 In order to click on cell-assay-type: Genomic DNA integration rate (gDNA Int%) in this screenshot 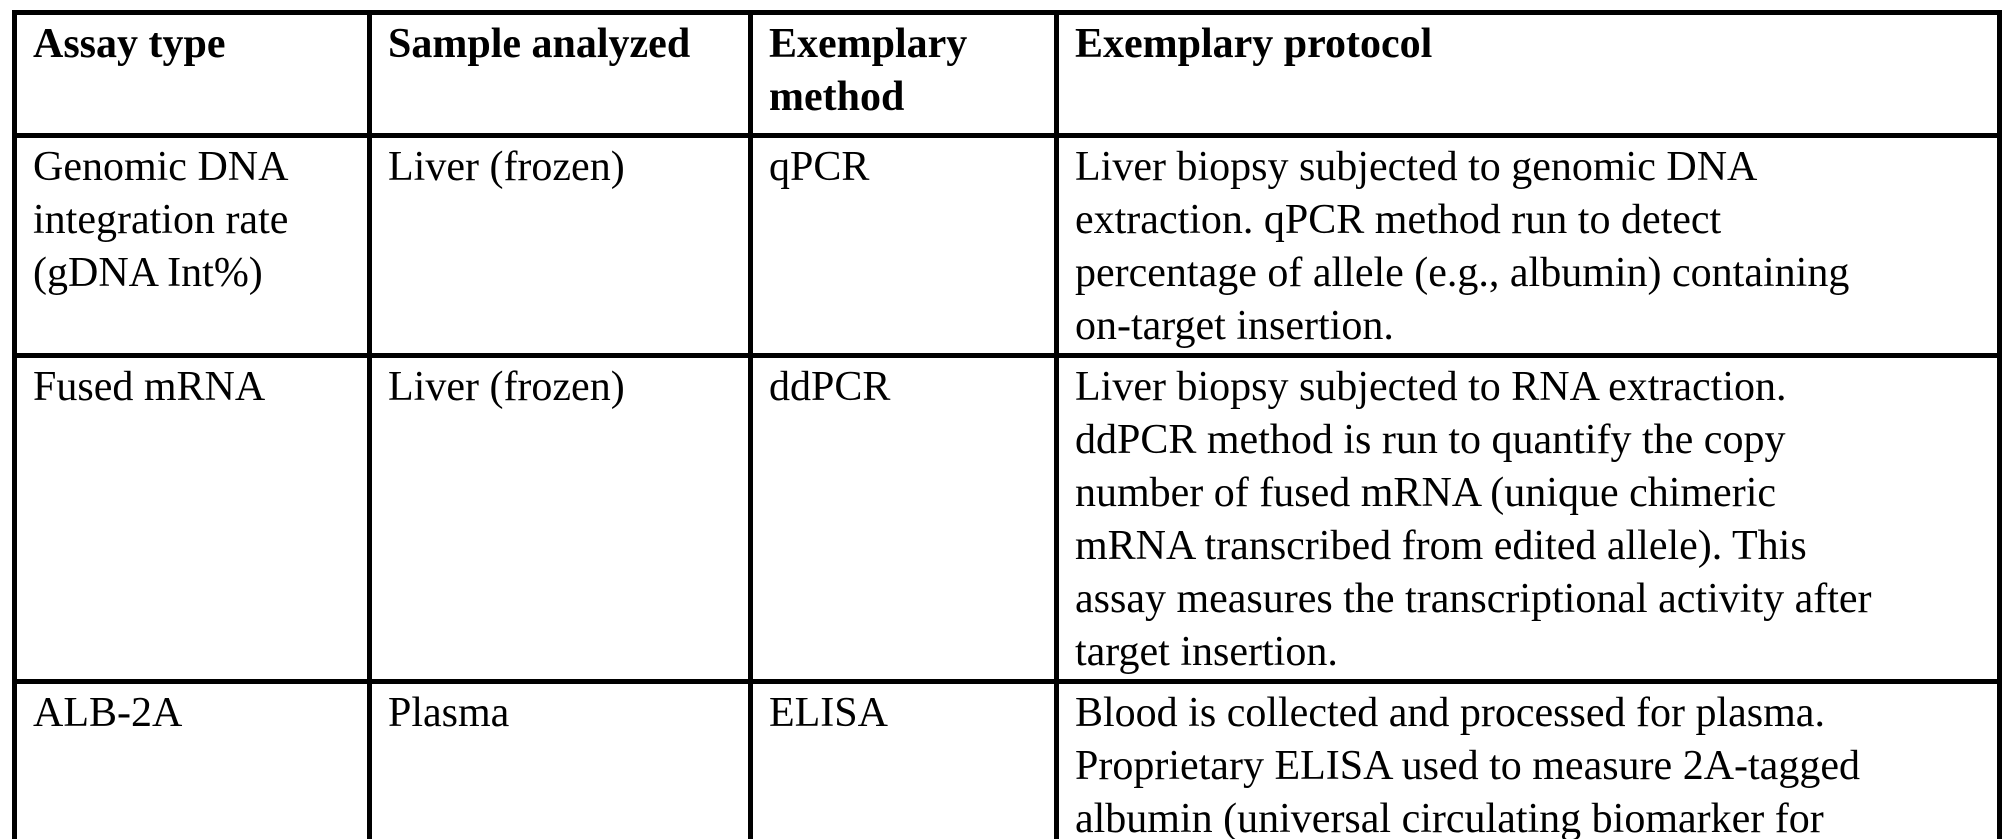, I will do `click(192, 245)`.